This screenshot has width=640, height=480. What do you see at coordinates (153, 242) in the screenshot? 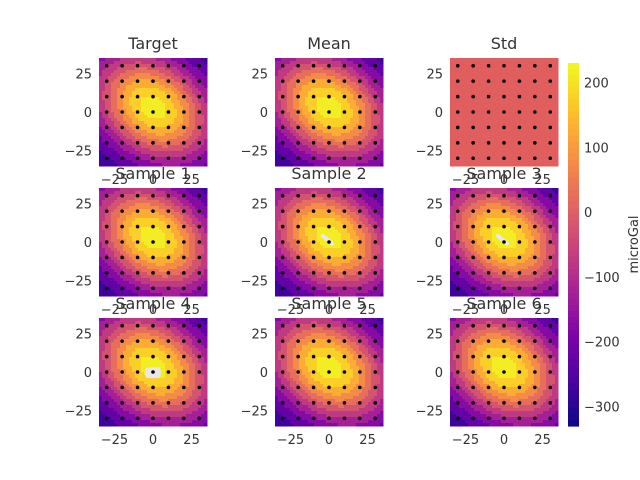
I see `heatmap-cells` at bounding box center [153, 242].